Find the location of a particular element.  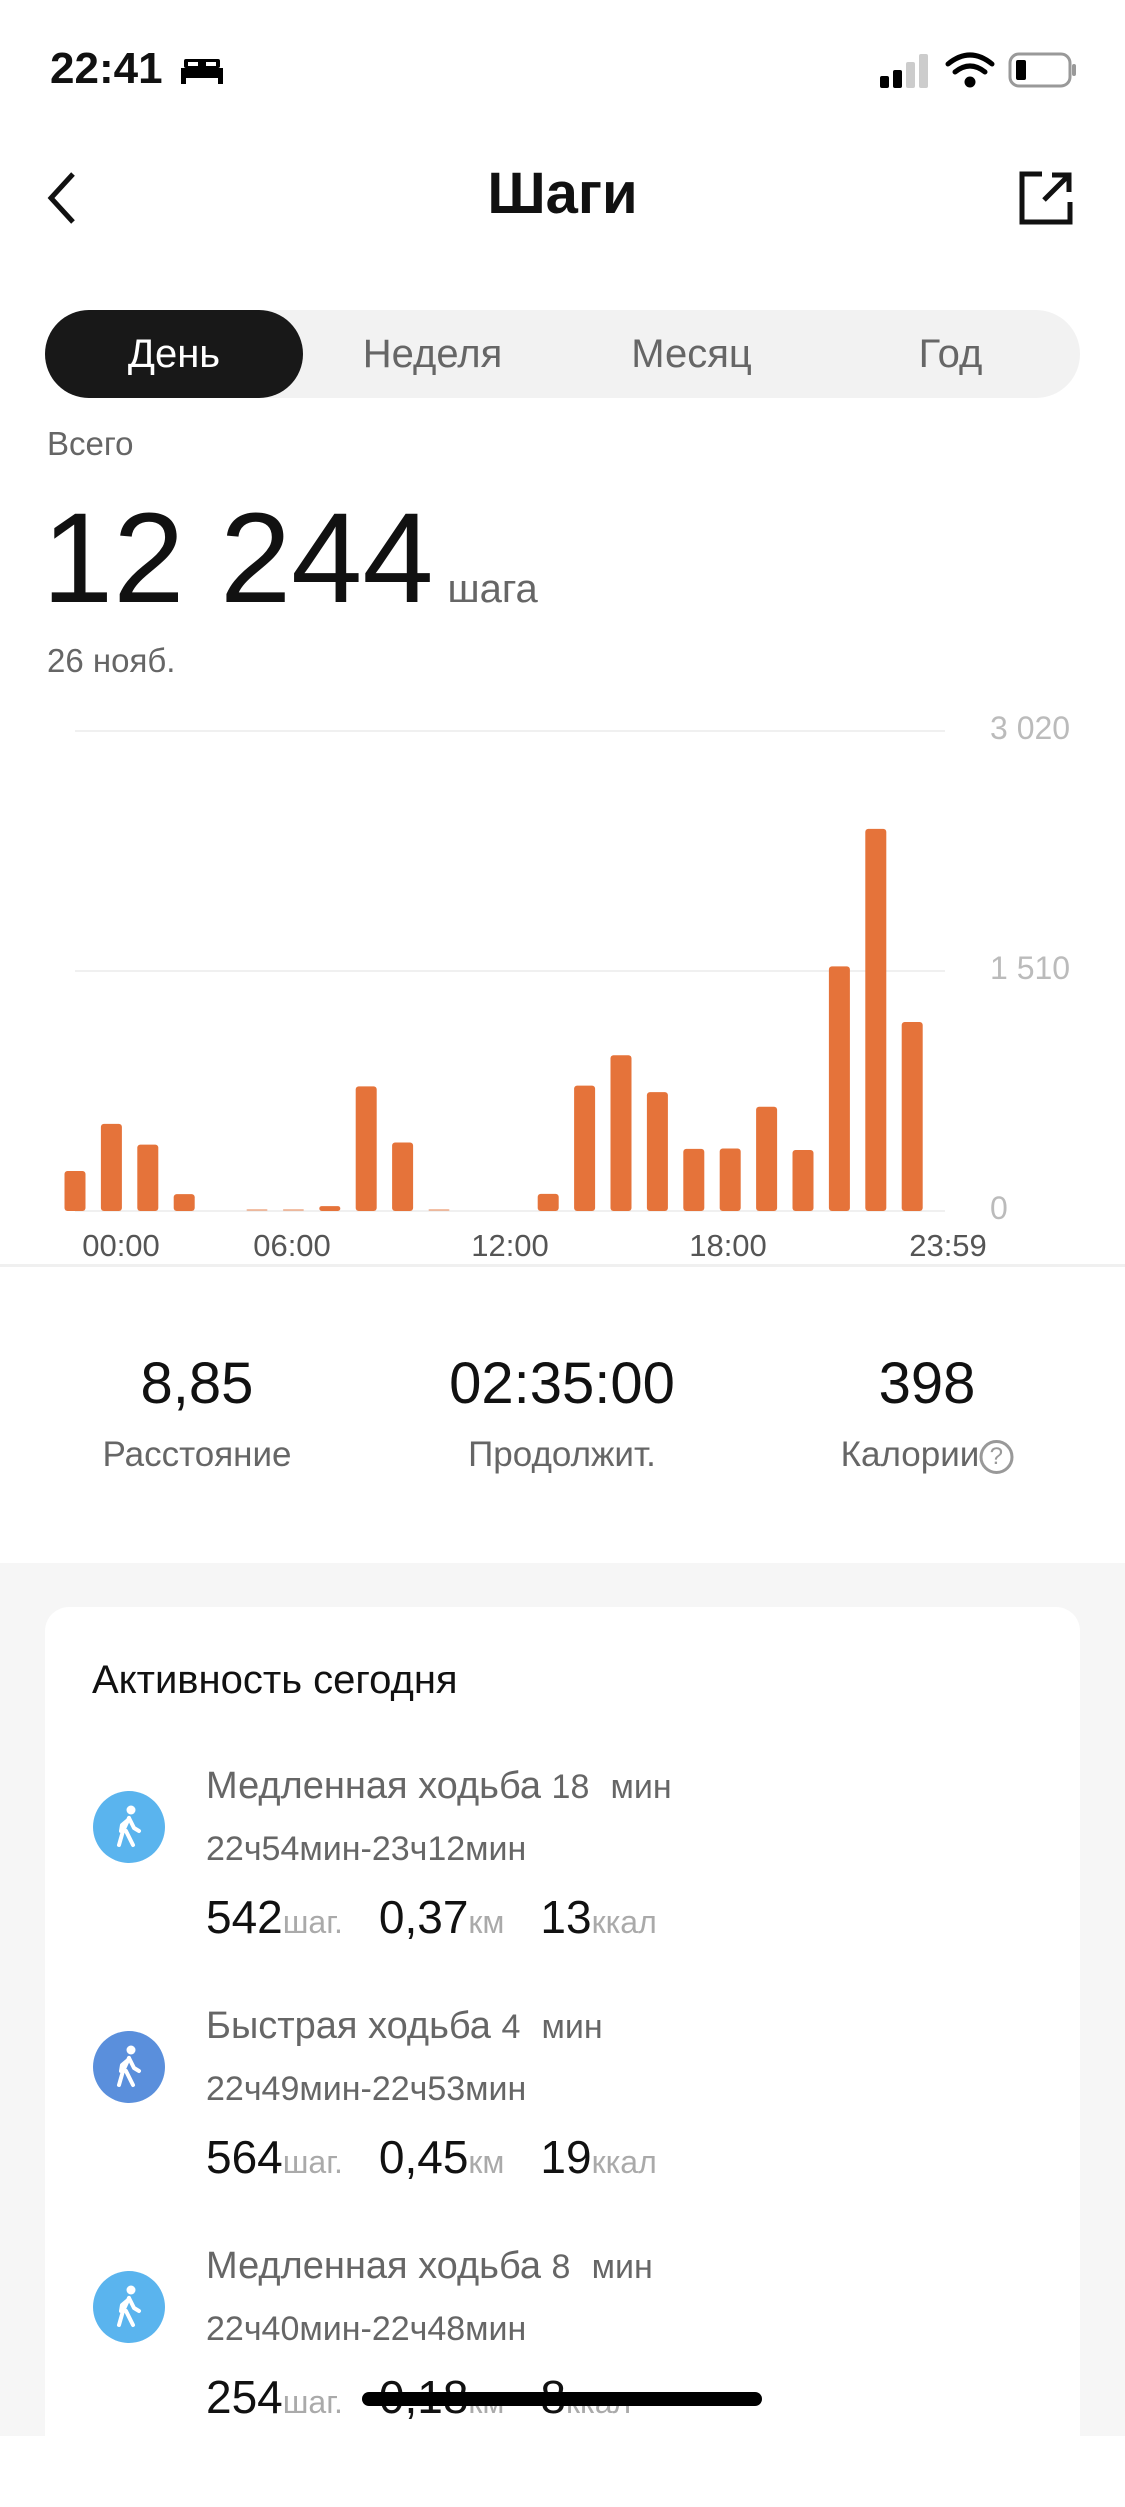

activity-calories: 19 is located at coordinates (566, 2157).